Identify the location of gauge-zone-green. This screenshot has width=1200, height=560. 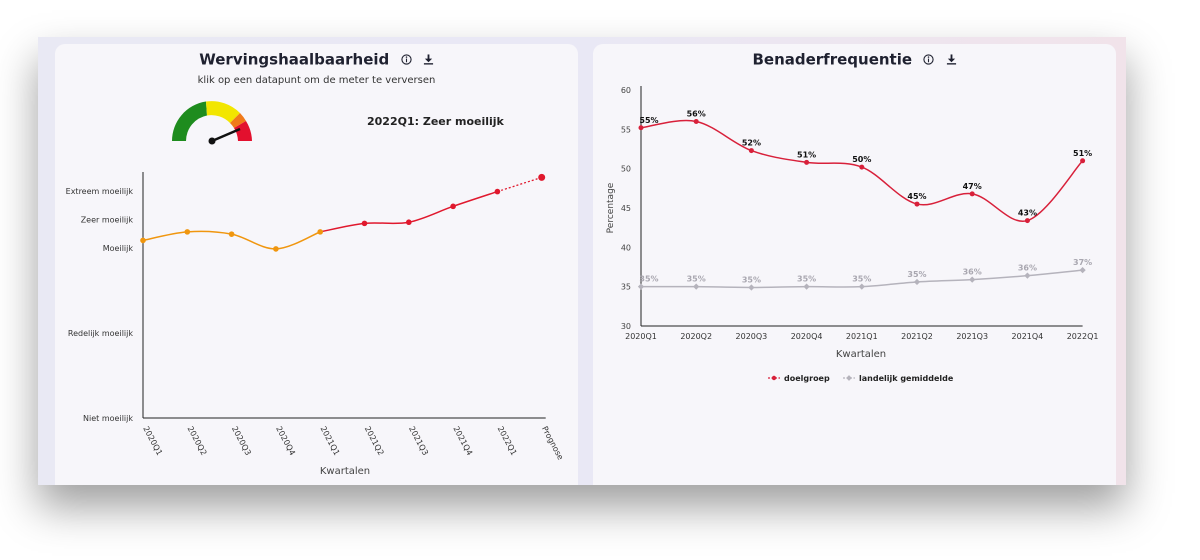
(189, 121).